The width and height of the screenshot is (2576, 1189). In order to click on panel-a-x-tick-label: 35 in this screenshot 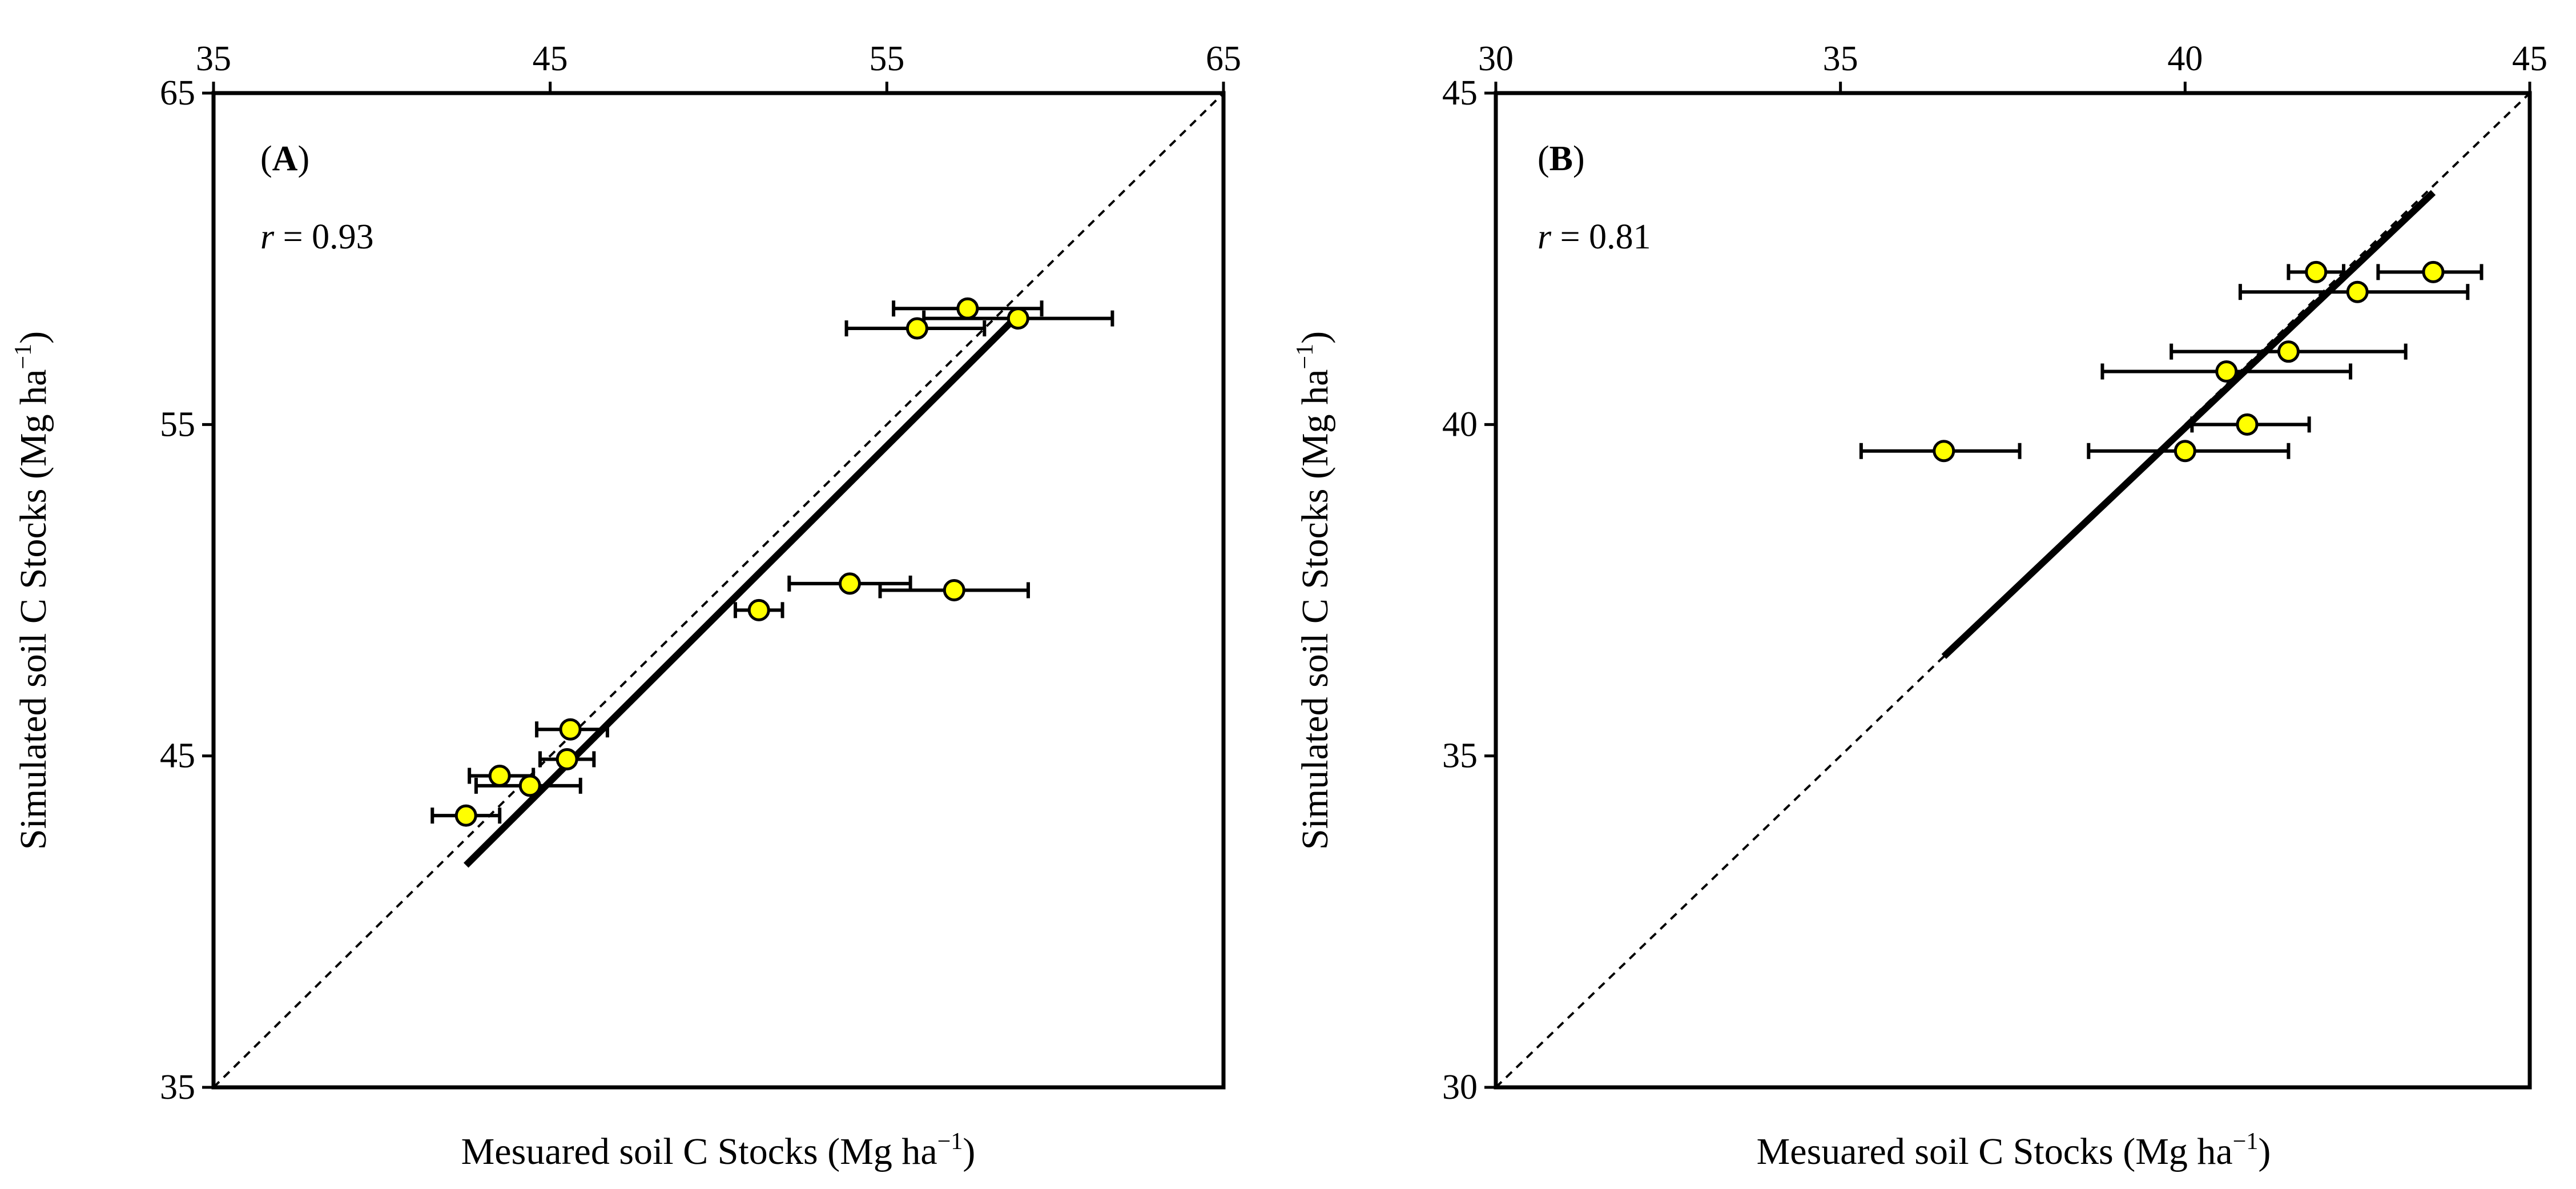, I will do `click(213, 58)`.